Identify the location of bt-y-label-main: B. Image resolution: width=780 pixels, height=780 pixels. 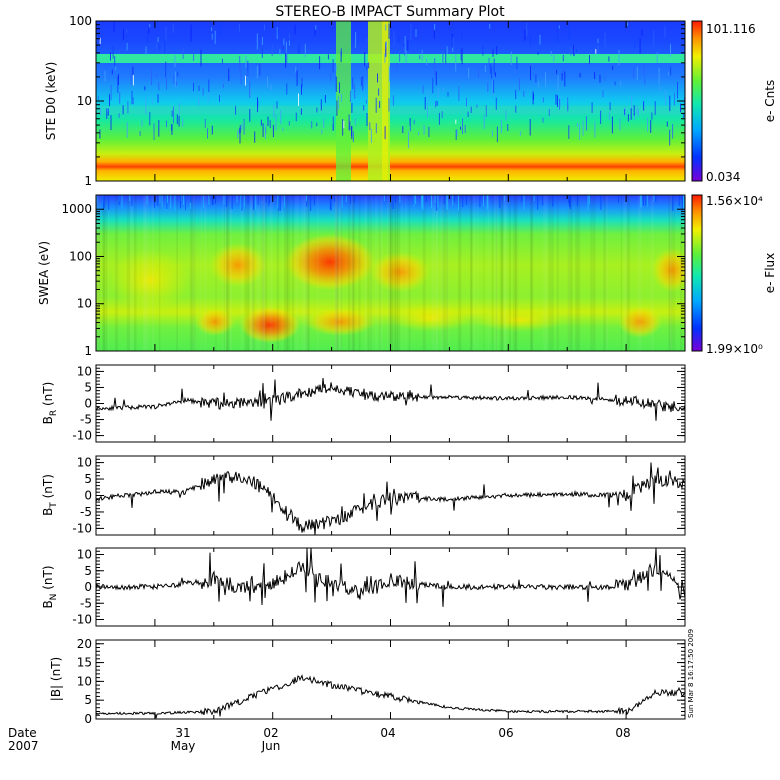
(48, 512).